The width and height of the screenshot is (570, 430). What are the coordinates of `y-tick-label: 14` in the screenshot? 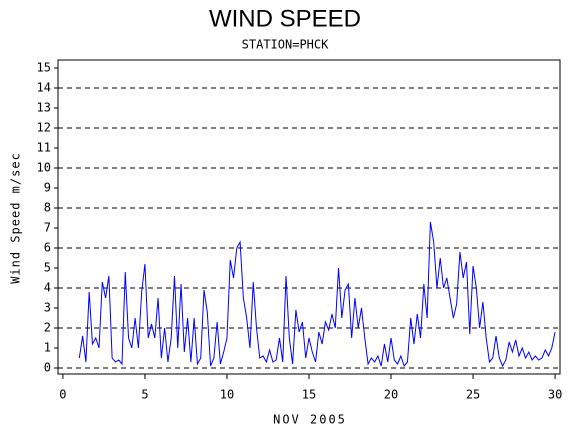 It's located at (44, 88).